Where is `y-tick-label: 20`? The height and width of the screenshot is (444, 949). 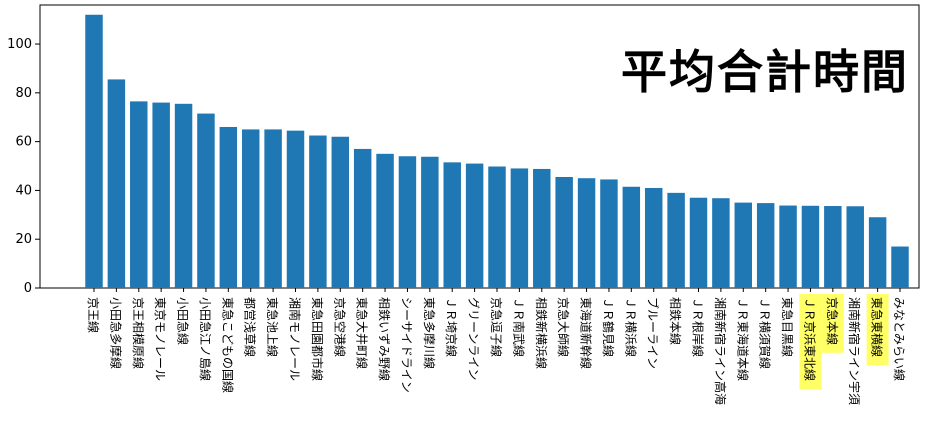
y-tick-label: 20 is located at coordinates (23, 239).